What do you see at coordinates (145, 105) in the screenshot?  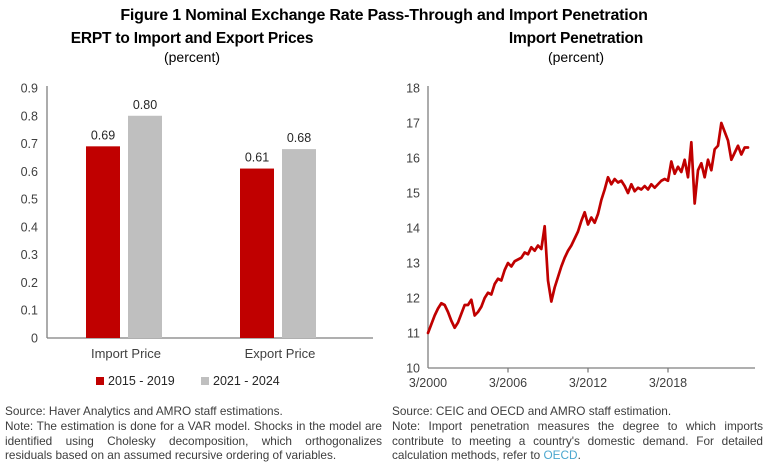 I see `bar-value-label: 0.80` at bounding box center [145, 105].